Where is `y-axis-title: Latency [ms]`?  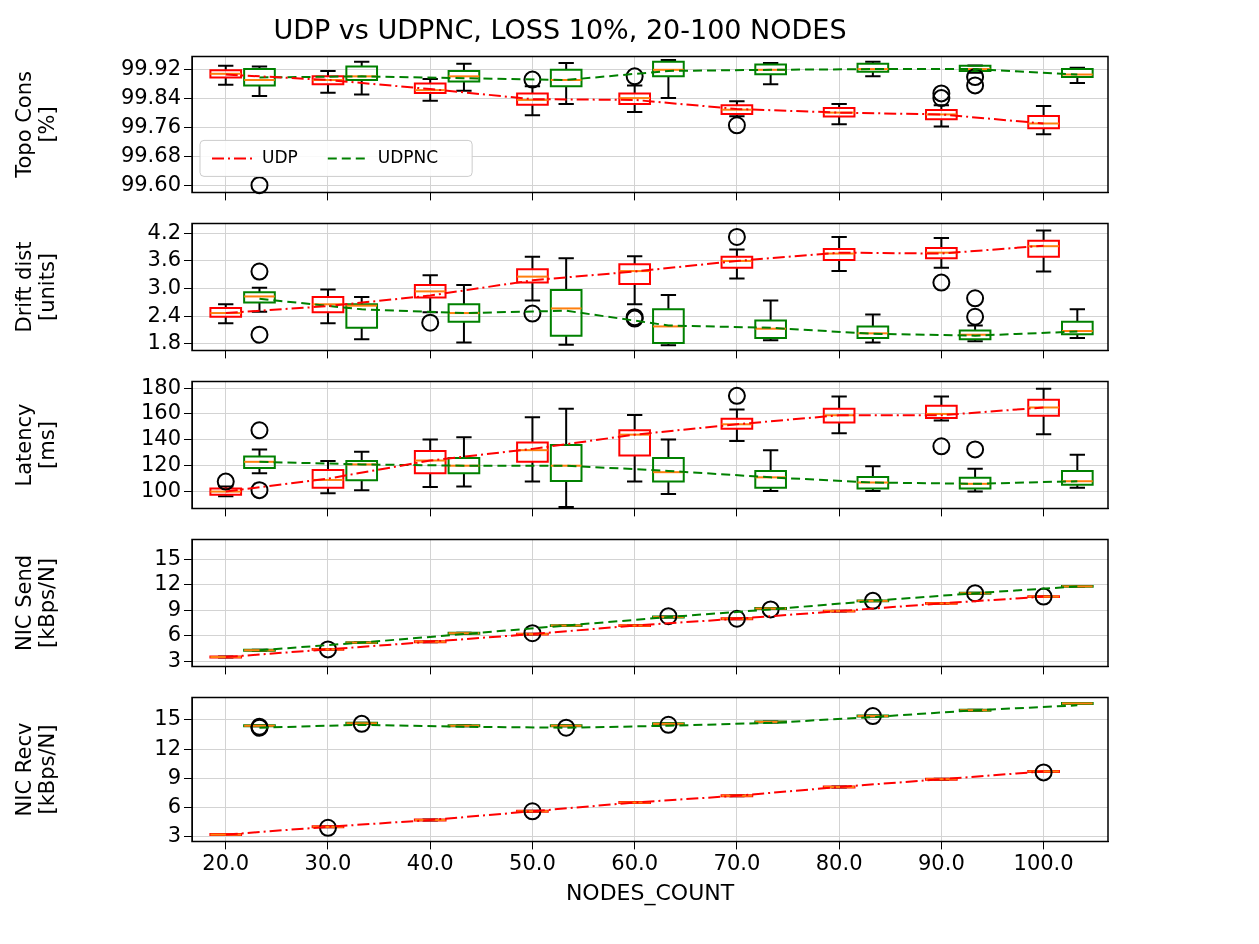 y-axis-title: Latency [ms] is located at coordinates (36, 445).